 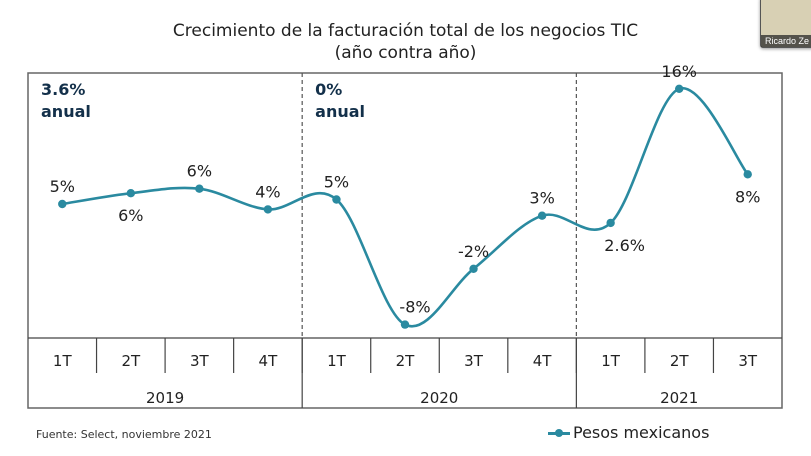 I want to click on data-label: -2%, so click(x=473, y=251).